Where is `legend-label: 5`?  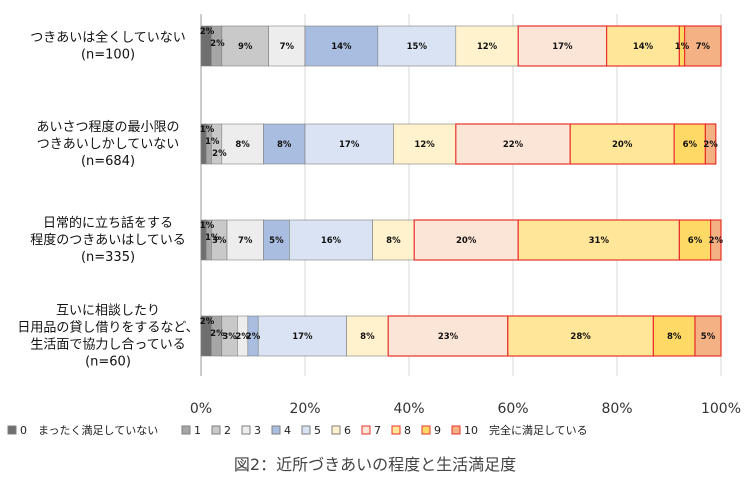 legend-label: 5 is located at coordinates (317, 430).